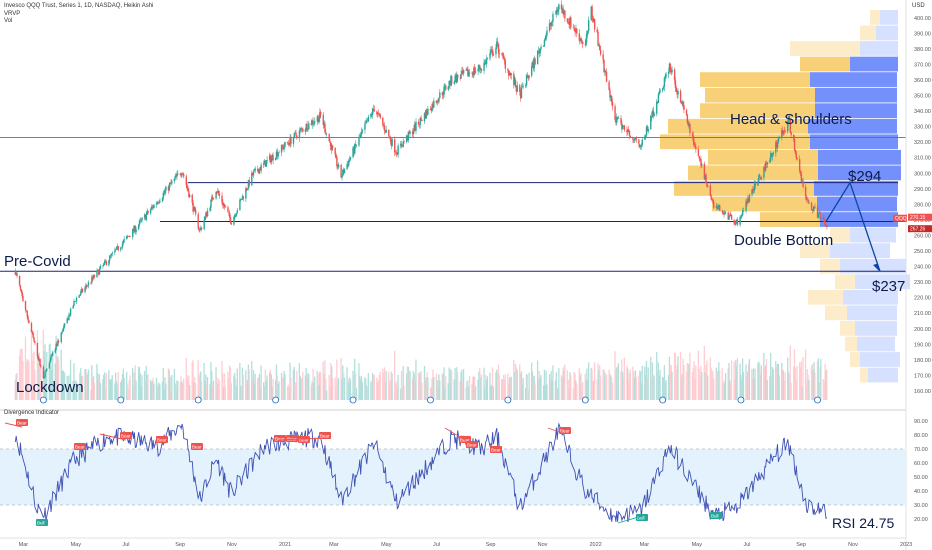 The image size is (932, 550). Describe the element at coordinates (491, 545) in the screenshot. I see `time-tick-label: Sep` at that location.